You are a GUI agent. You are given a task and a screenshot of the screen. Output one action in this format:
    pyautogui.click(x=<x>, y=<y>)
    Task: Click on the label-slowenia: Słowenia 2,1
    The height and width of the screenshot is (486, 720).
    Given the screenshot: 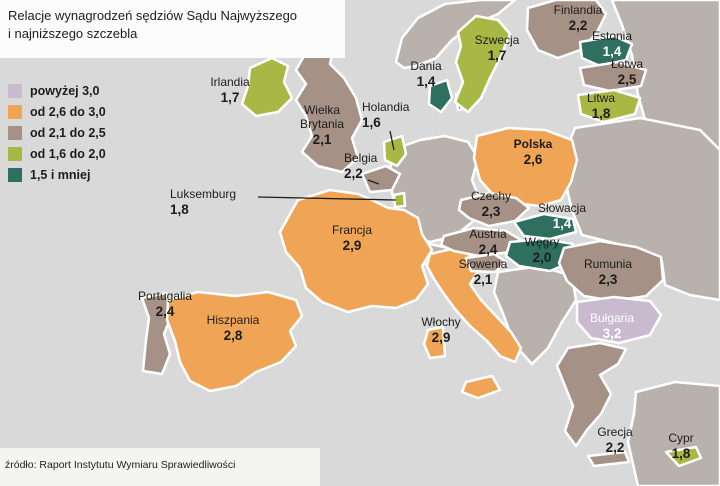 What is the action you would take?
    pyautogui.click(x=483, y=272)
    